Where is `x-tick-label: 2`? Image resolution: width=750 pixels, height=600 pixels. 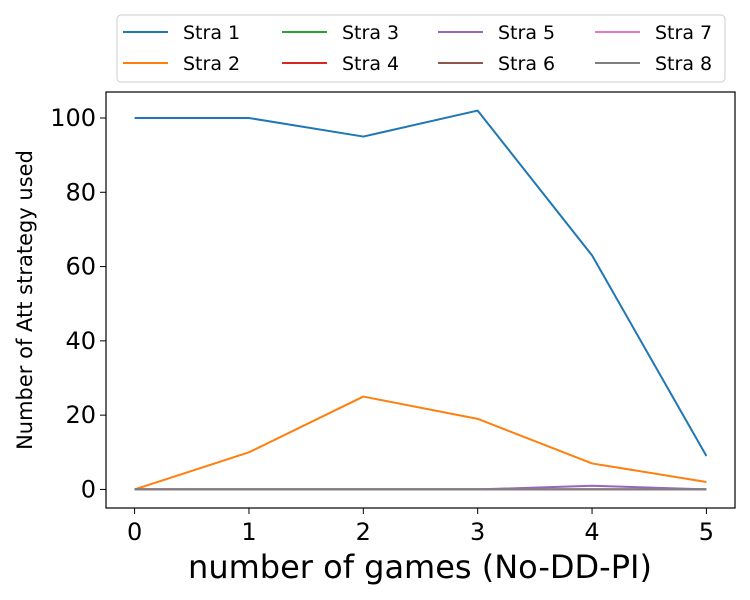 x-tick-label: 2 is located at coordinates (363, 532).